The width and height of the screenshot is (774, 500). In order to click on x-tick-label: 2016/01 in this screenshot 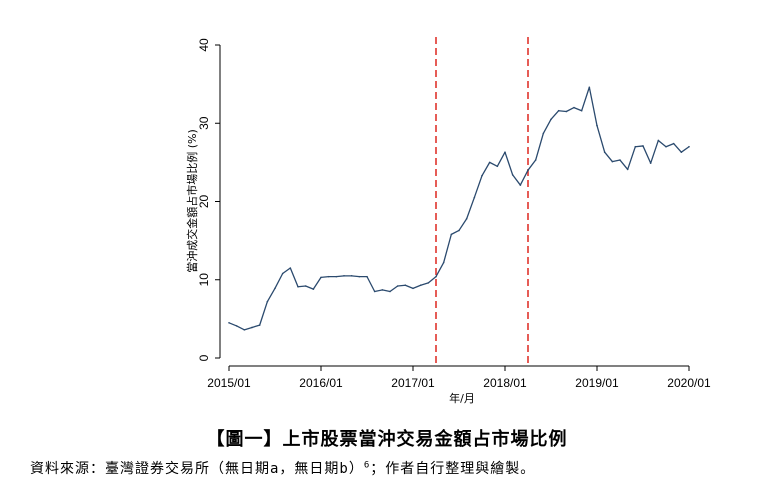, I will do `click(321, 383)`.